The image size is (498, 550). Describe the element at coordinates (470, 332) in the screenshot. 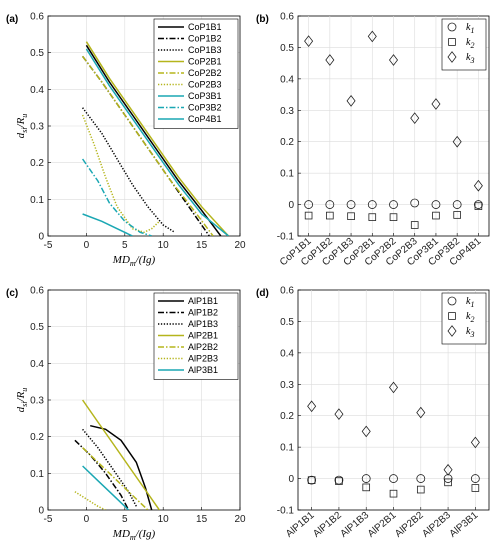

I see `legend-label: k3` at that location.